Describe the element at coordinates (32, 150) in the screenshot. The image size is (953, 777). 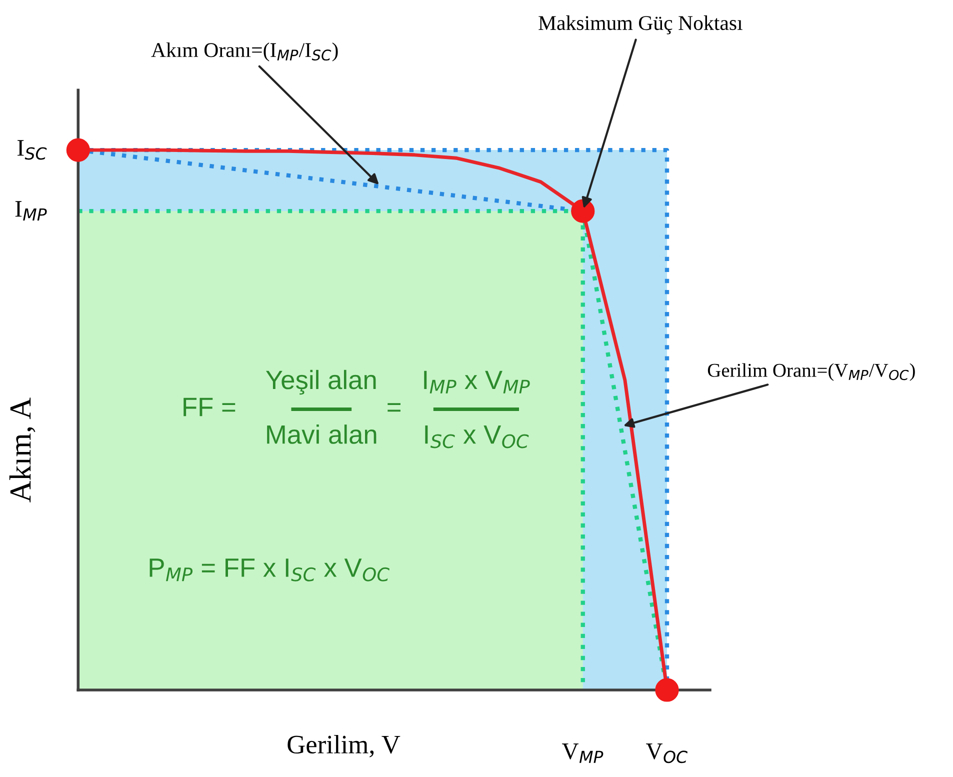
I see `text: I$_{SC}$` at that location.